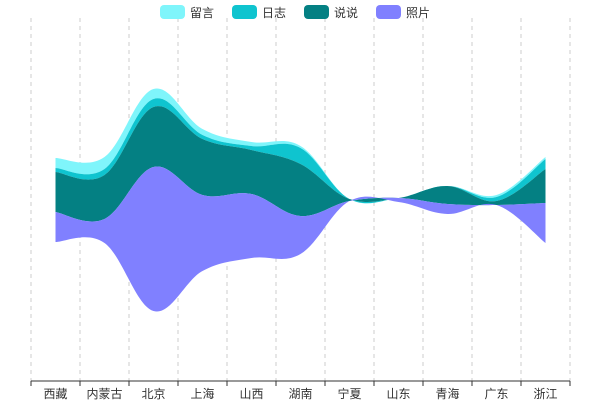  What do you see at coordinates (251, 393) in the screenshot?
I see `x-tick-label: 山西` at bounding box center [251, 393].